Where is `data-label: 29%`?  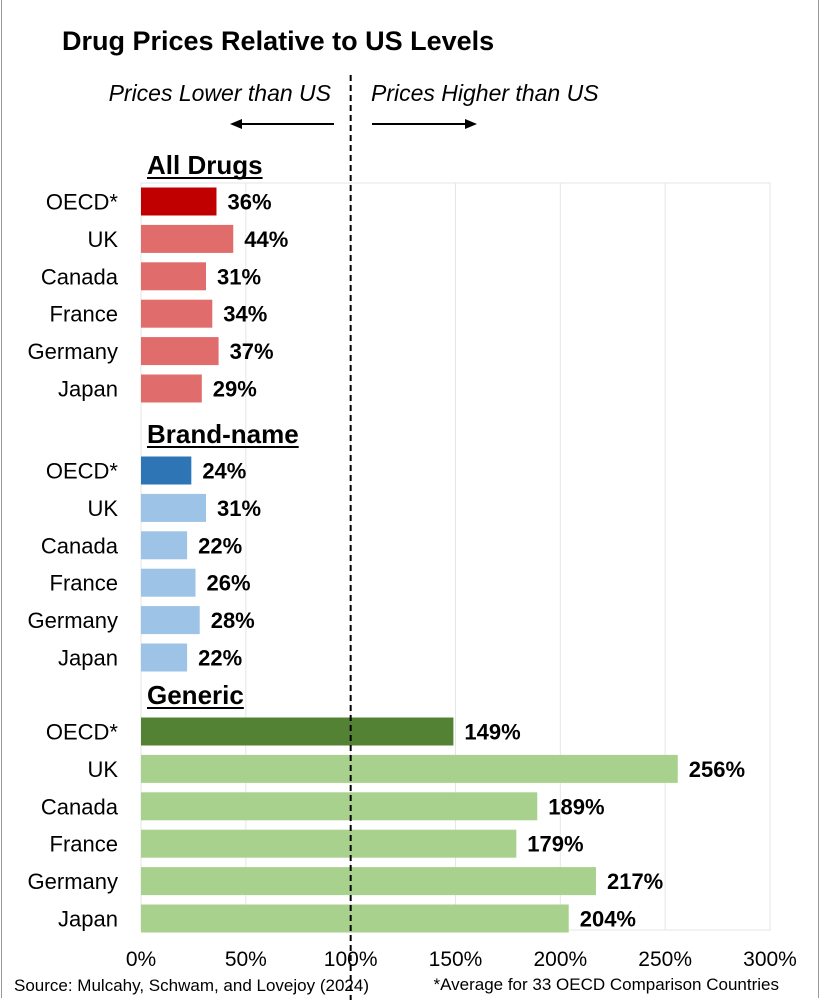
data-label: 29% is located at coordinates (235, 389).